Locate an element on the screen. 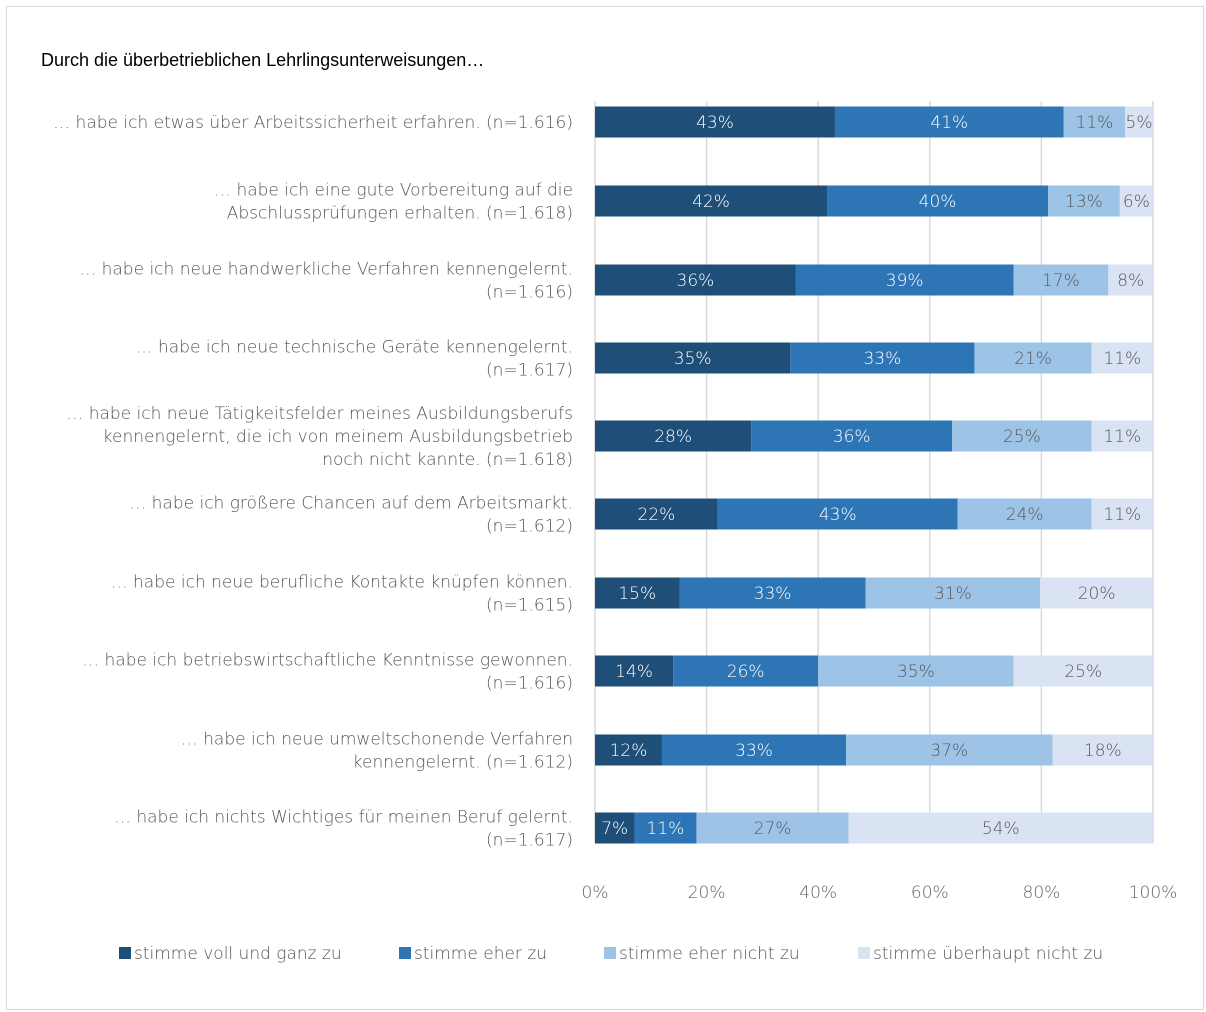 This screenshot has width=1206, height=1012. data-label: 15% is located at coordinates (637, 594).